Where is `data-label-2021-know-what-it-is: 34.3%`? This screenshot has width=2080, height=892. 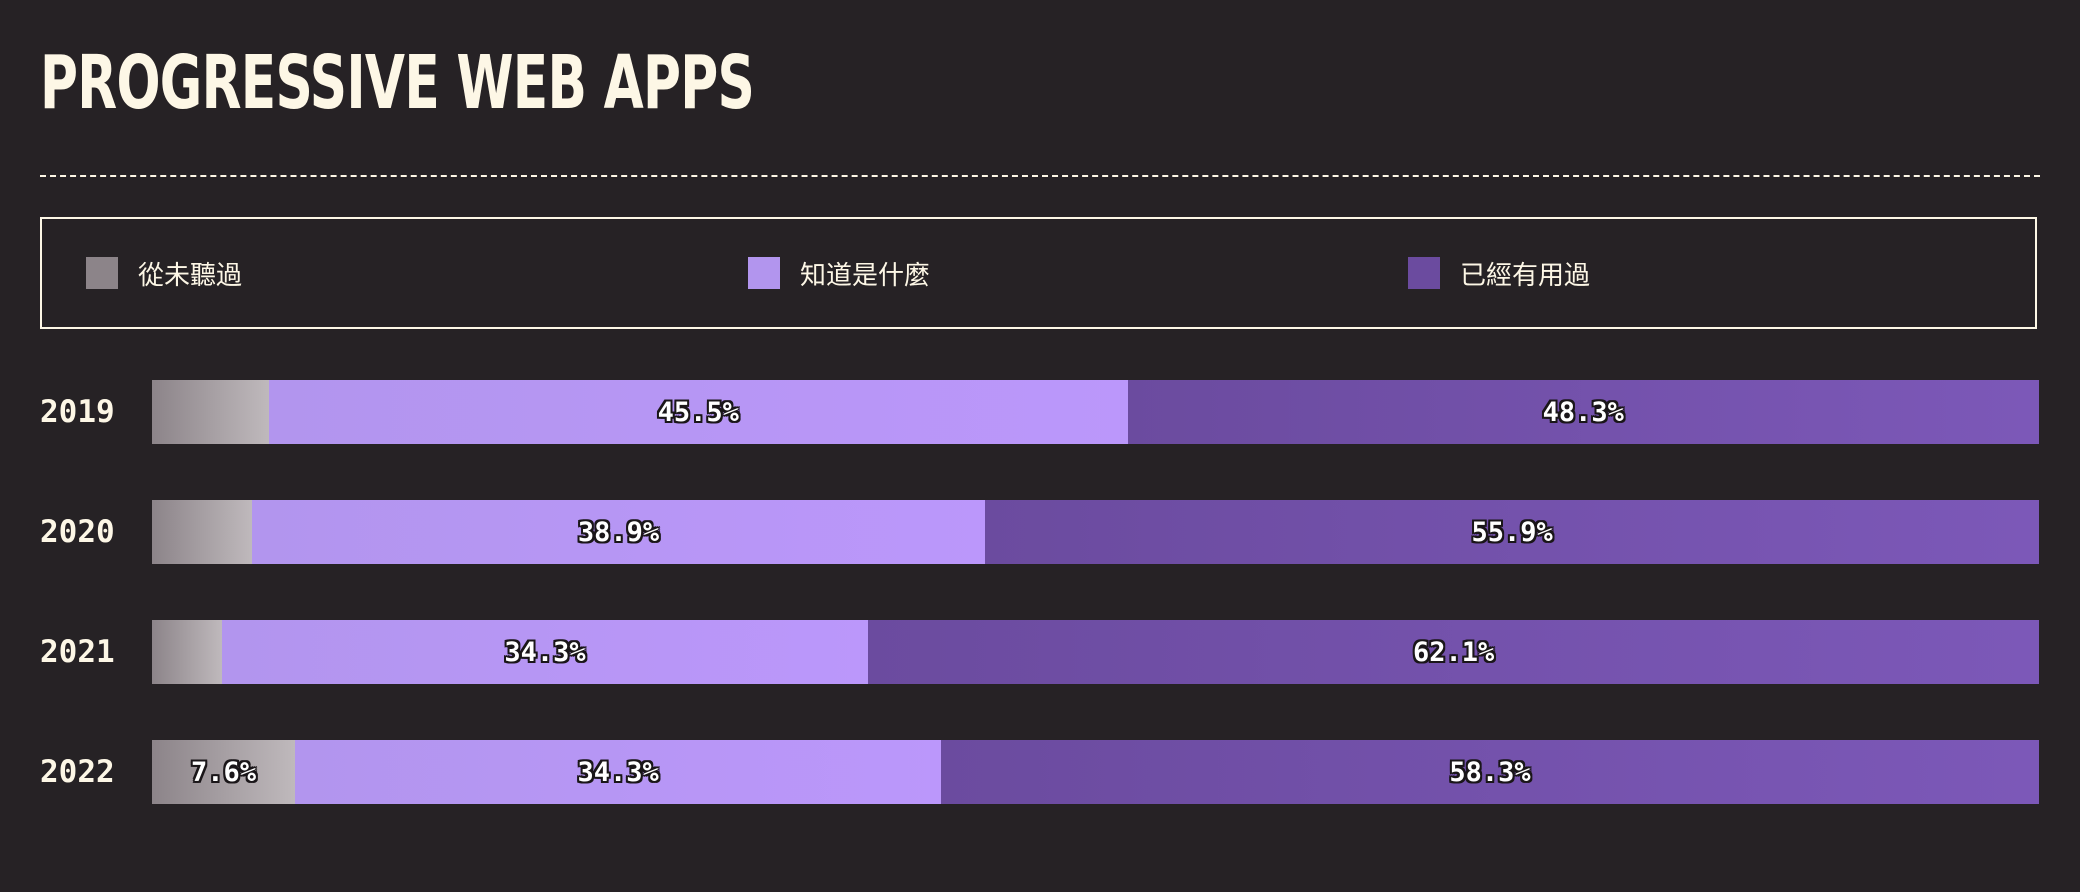 data-label-2021-know-what-it-is: 34.3% is located at coordinates (545, 652).